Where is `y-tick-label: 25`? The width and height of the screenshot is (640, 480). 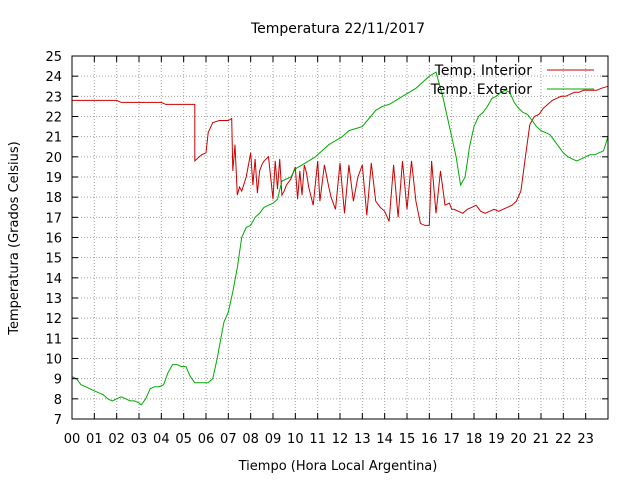
y-tick-label: 25 is located at coordinates (53, 57).